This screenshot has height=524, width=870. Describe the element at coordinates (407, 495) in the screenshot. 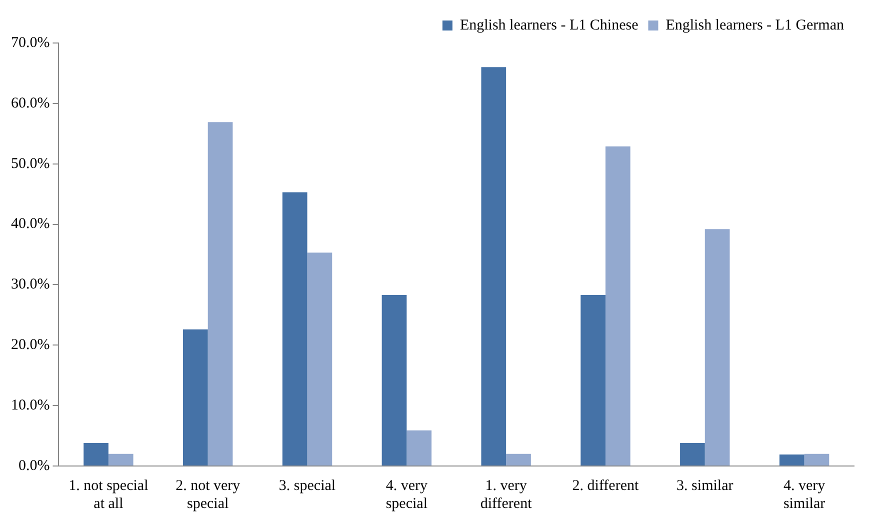

I see `x-tick-label: 4. very special` at that location.